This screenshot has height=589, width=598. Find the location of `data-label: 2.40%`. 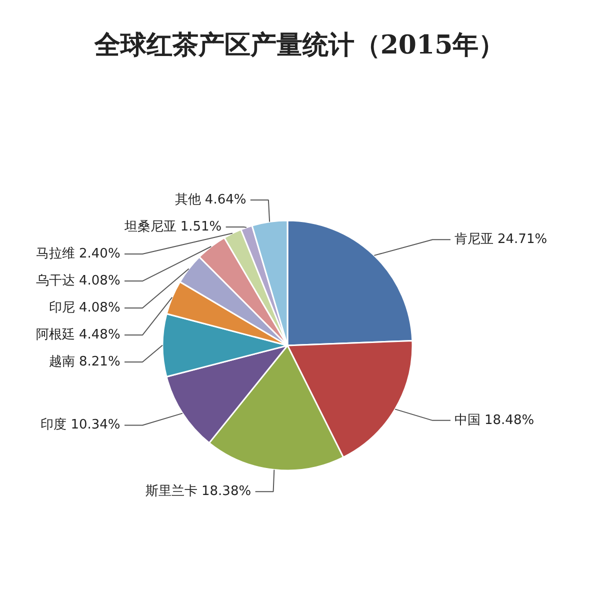

data-label: 2.40% is located at coordinates (99, 254).